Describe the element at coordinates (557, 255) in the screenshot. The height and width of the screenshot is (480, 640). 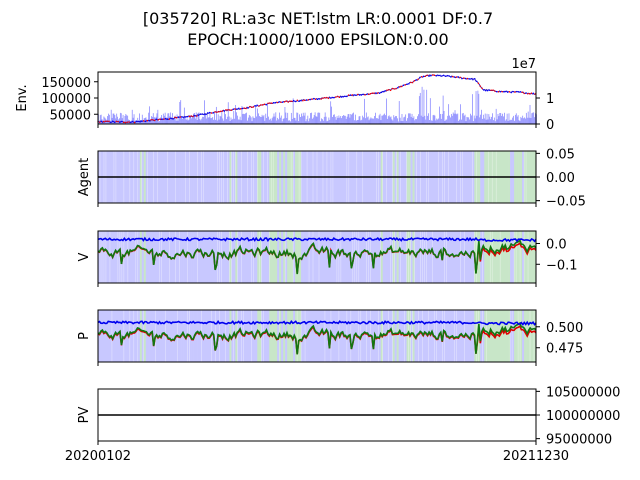
I see `value-right-ticks: 0.0 −0.1` at that location.